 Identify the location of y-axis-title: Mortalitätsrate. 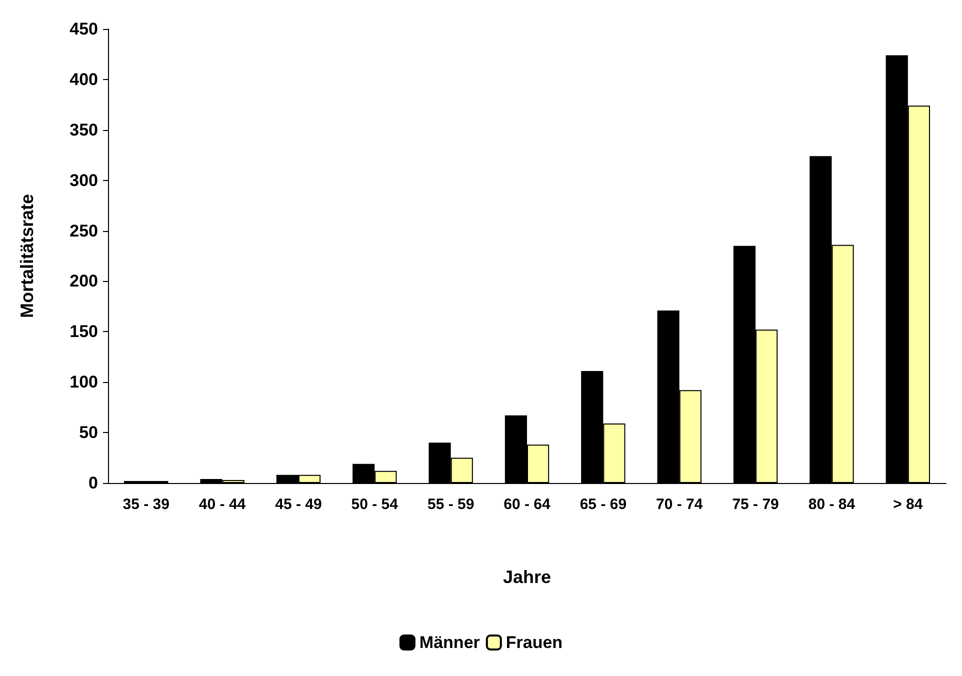
(27, 256).